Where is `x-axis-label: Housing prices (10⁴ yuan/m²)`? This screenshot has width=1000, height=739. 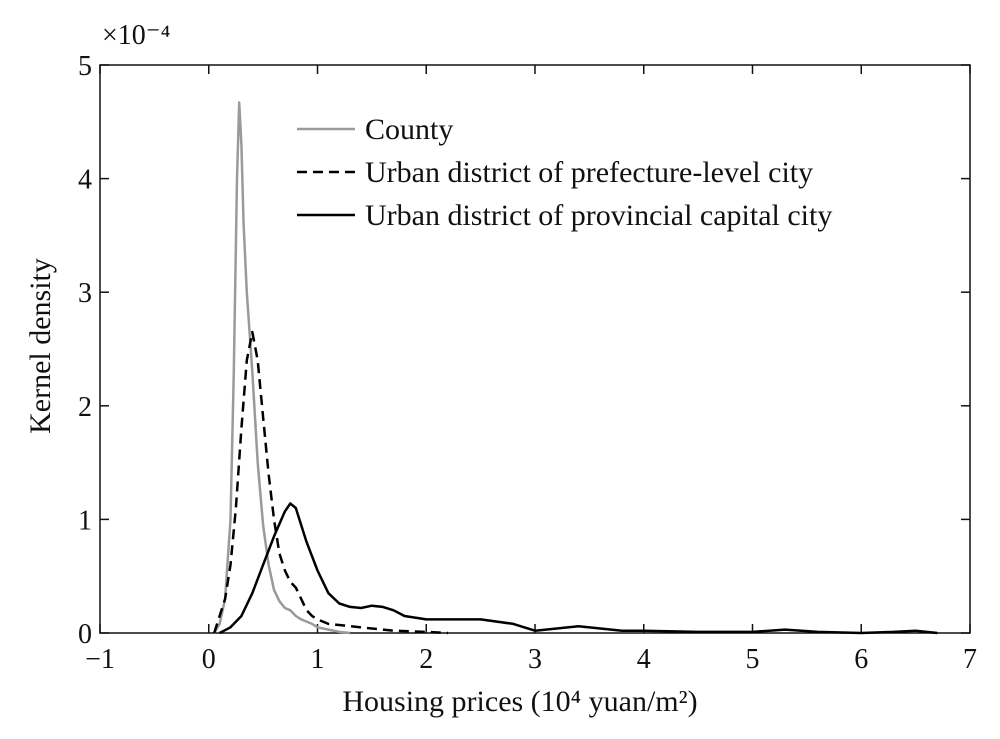
x-axis-label: Housing prices (10⁴ yuan/m²) is located at coordinates (519, 701).